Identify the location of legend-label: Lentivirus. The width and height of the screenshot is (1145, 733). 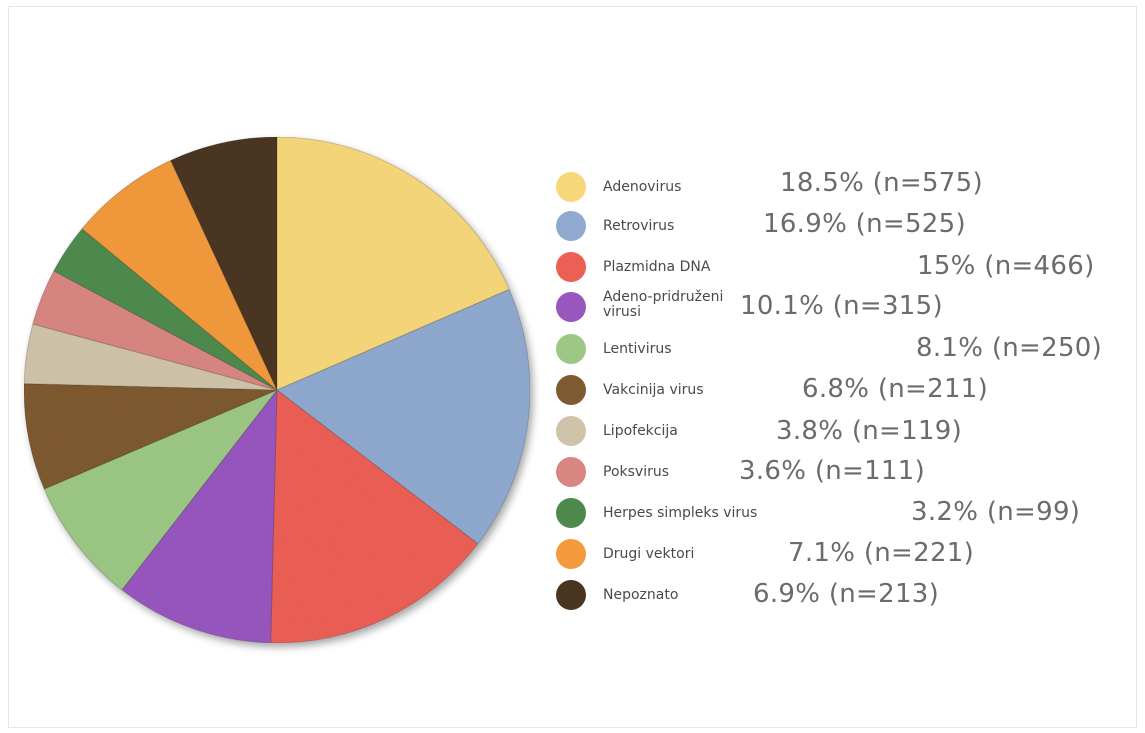
(637, 349).